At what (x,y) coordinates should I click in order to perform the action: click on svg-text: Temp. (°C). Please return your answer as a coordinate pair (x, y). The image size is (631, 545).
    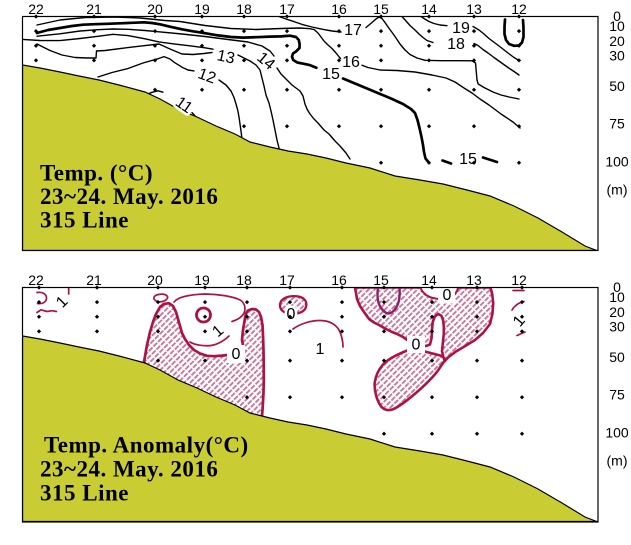
    Looking at the image, I should click on (96, 173).